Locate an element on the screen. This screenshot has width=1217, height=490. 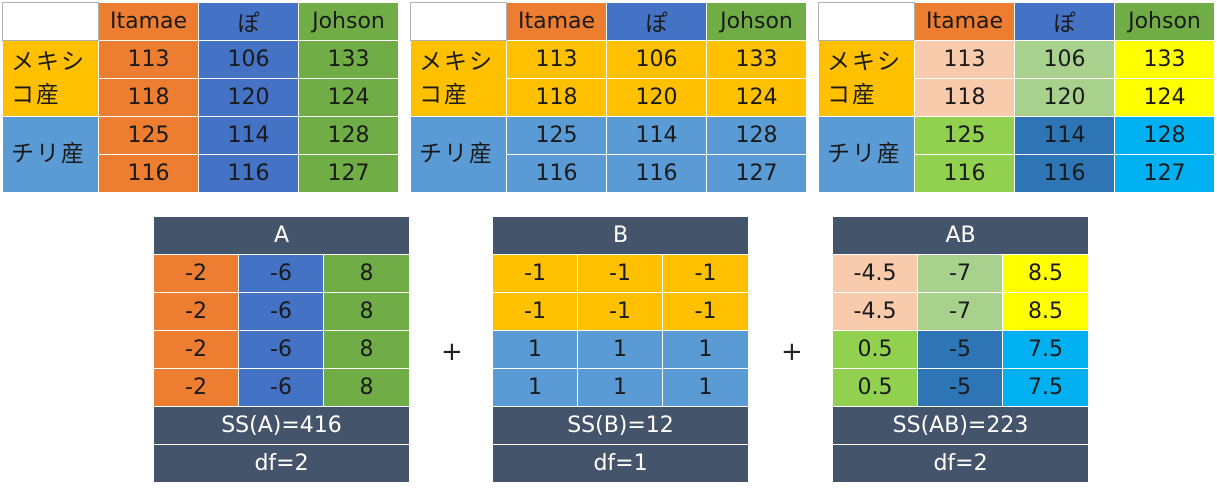
ss-value: SS(A)=416 is located at coordinates (281, 425).